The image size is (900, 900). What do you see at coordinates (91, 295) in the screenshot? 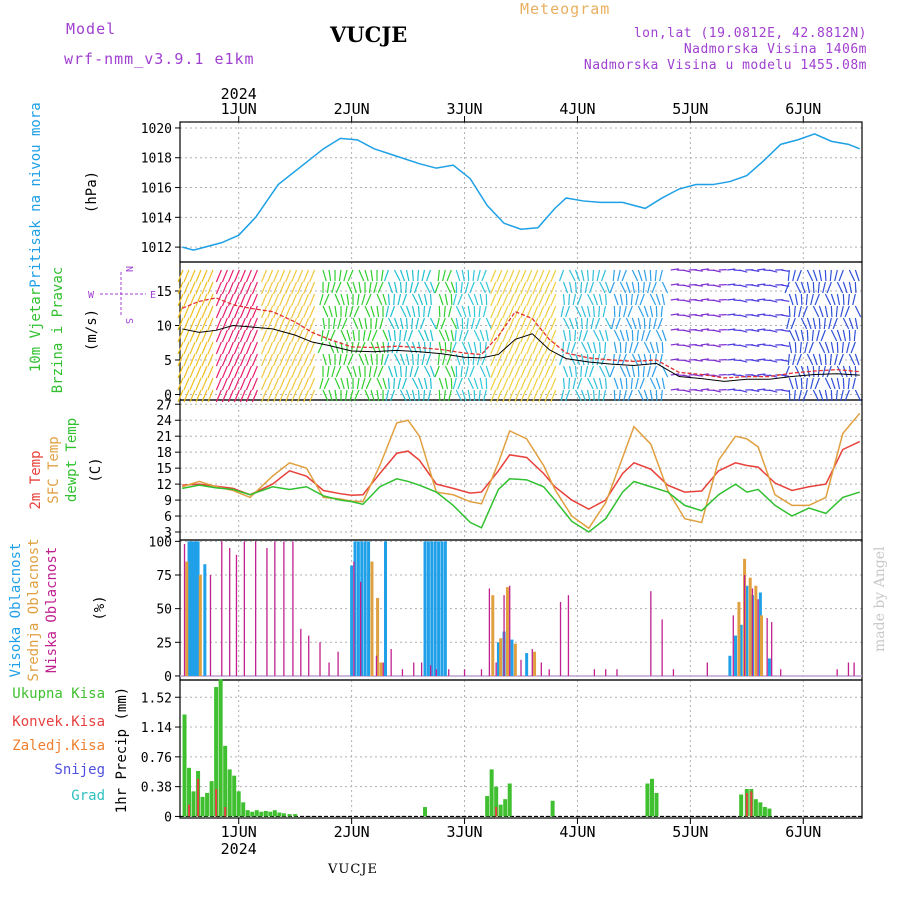
I see `compass-west-label: W` at bounding box center [91, 295].